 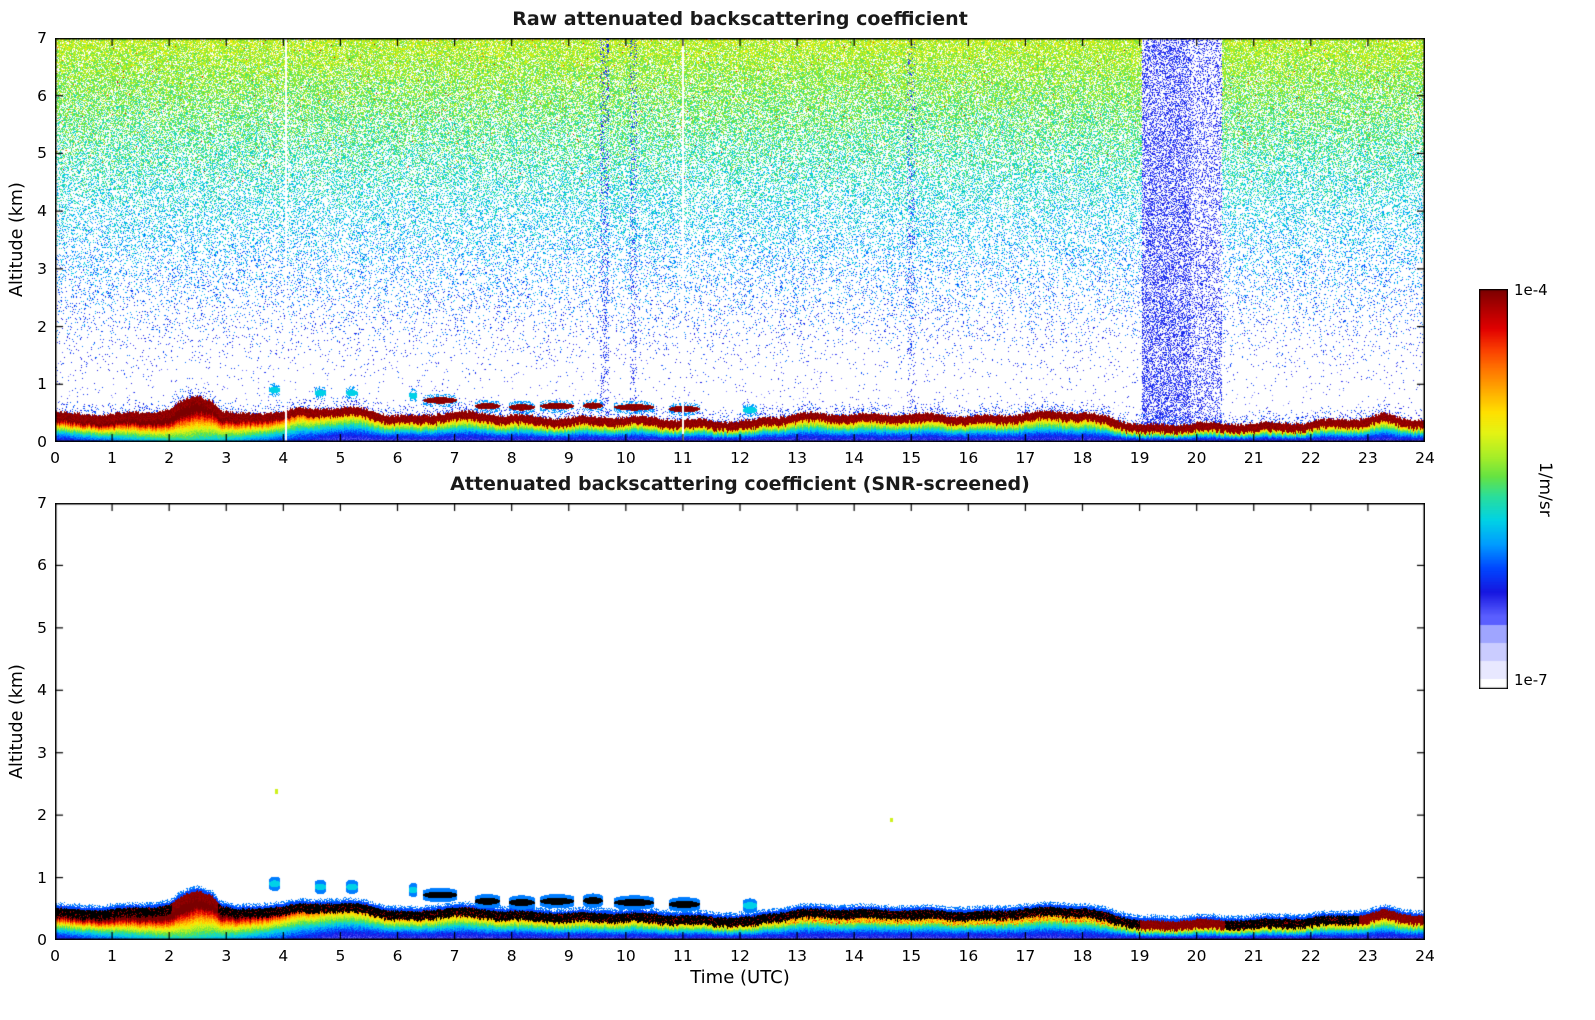 I want to click on colorbar-canvas, so click(x=1493, y=489).